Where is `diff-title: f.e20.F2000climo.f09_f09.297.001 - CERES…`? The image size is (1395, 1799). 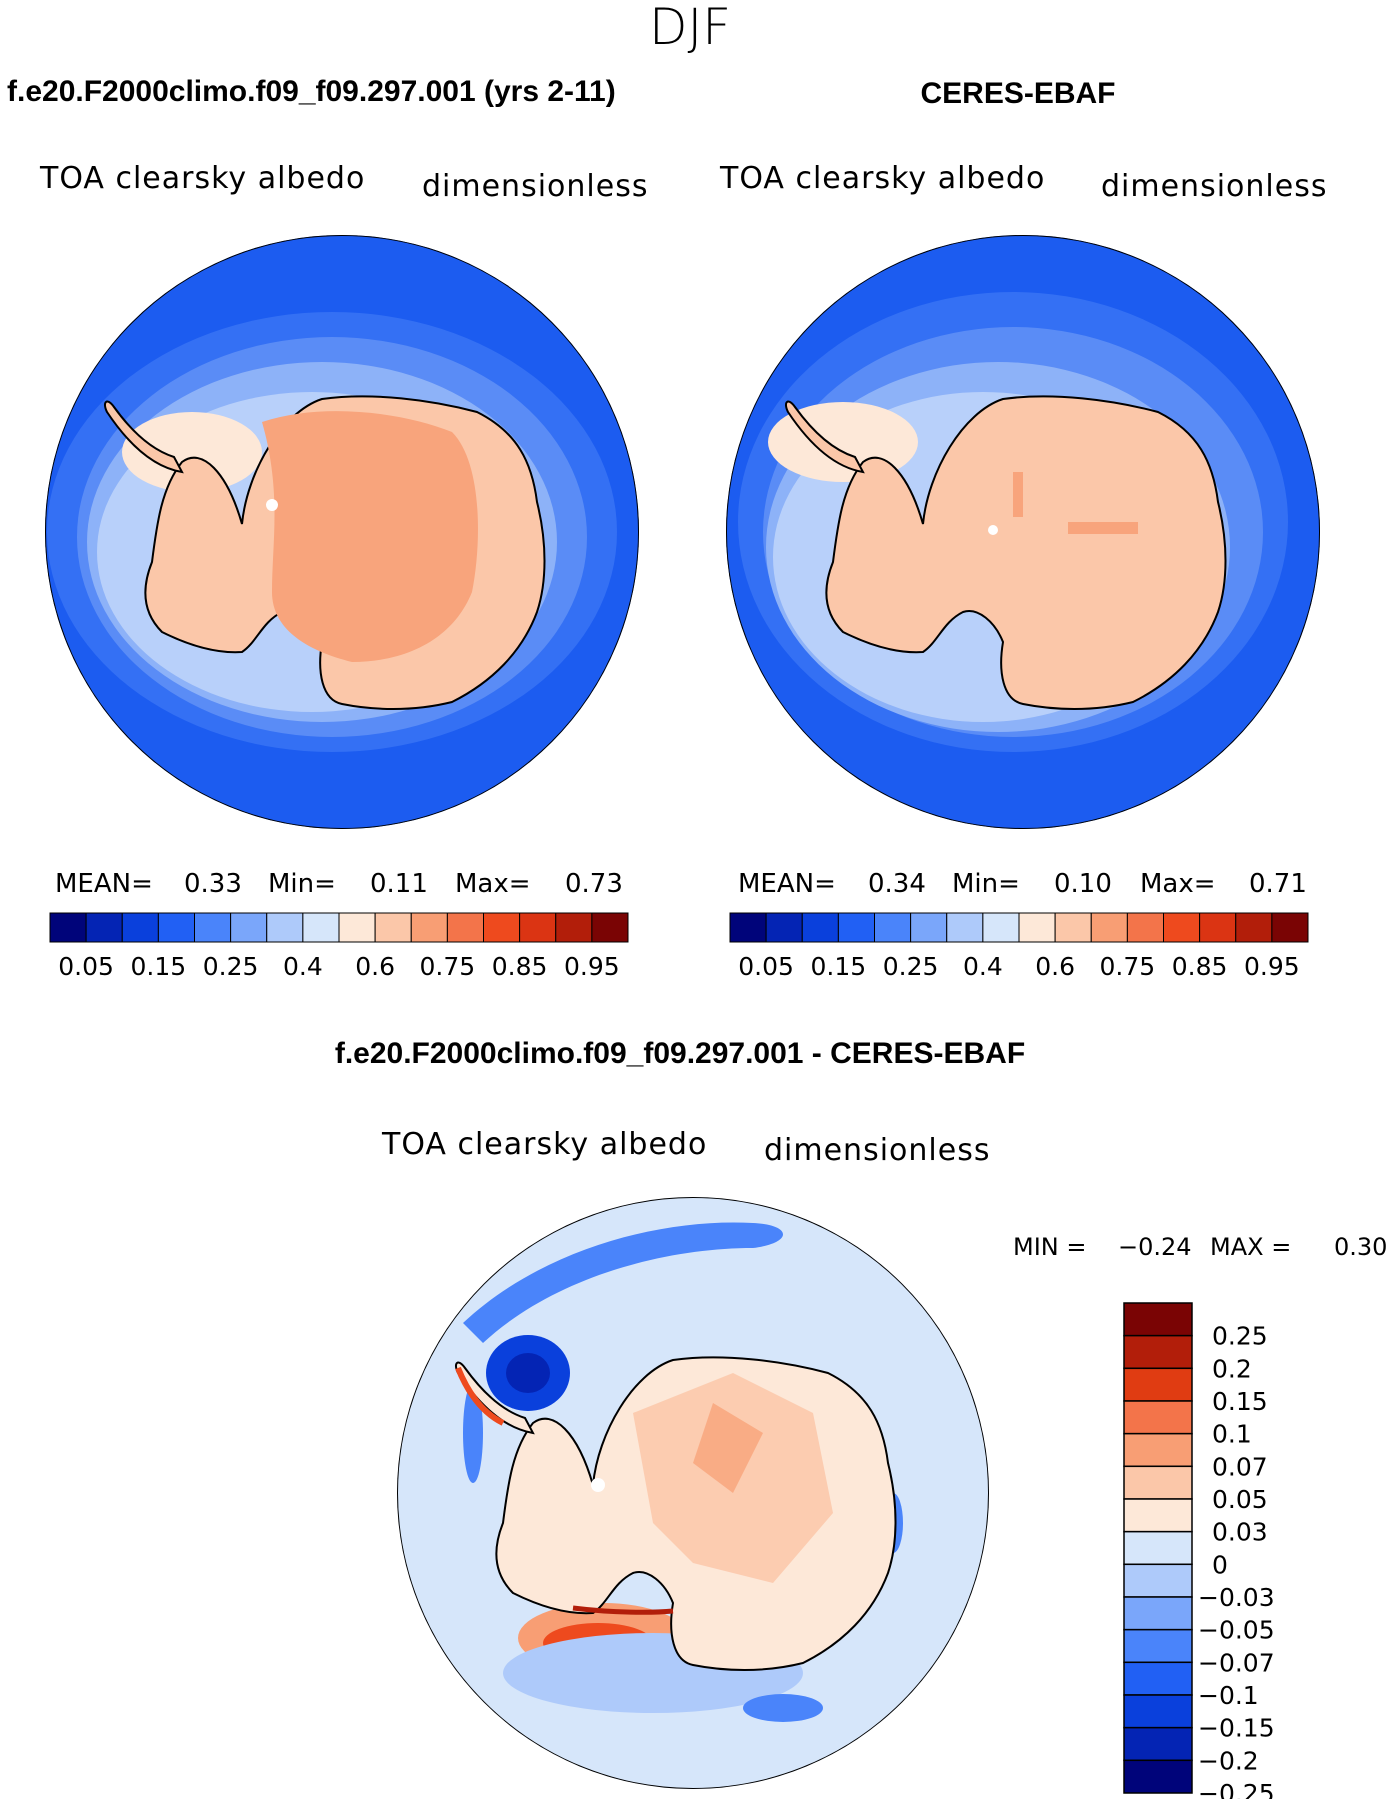 diff-title: f.e20.F2000climo.f09_f09.297.001 - CERES… is located at coordinates (680, 1053).